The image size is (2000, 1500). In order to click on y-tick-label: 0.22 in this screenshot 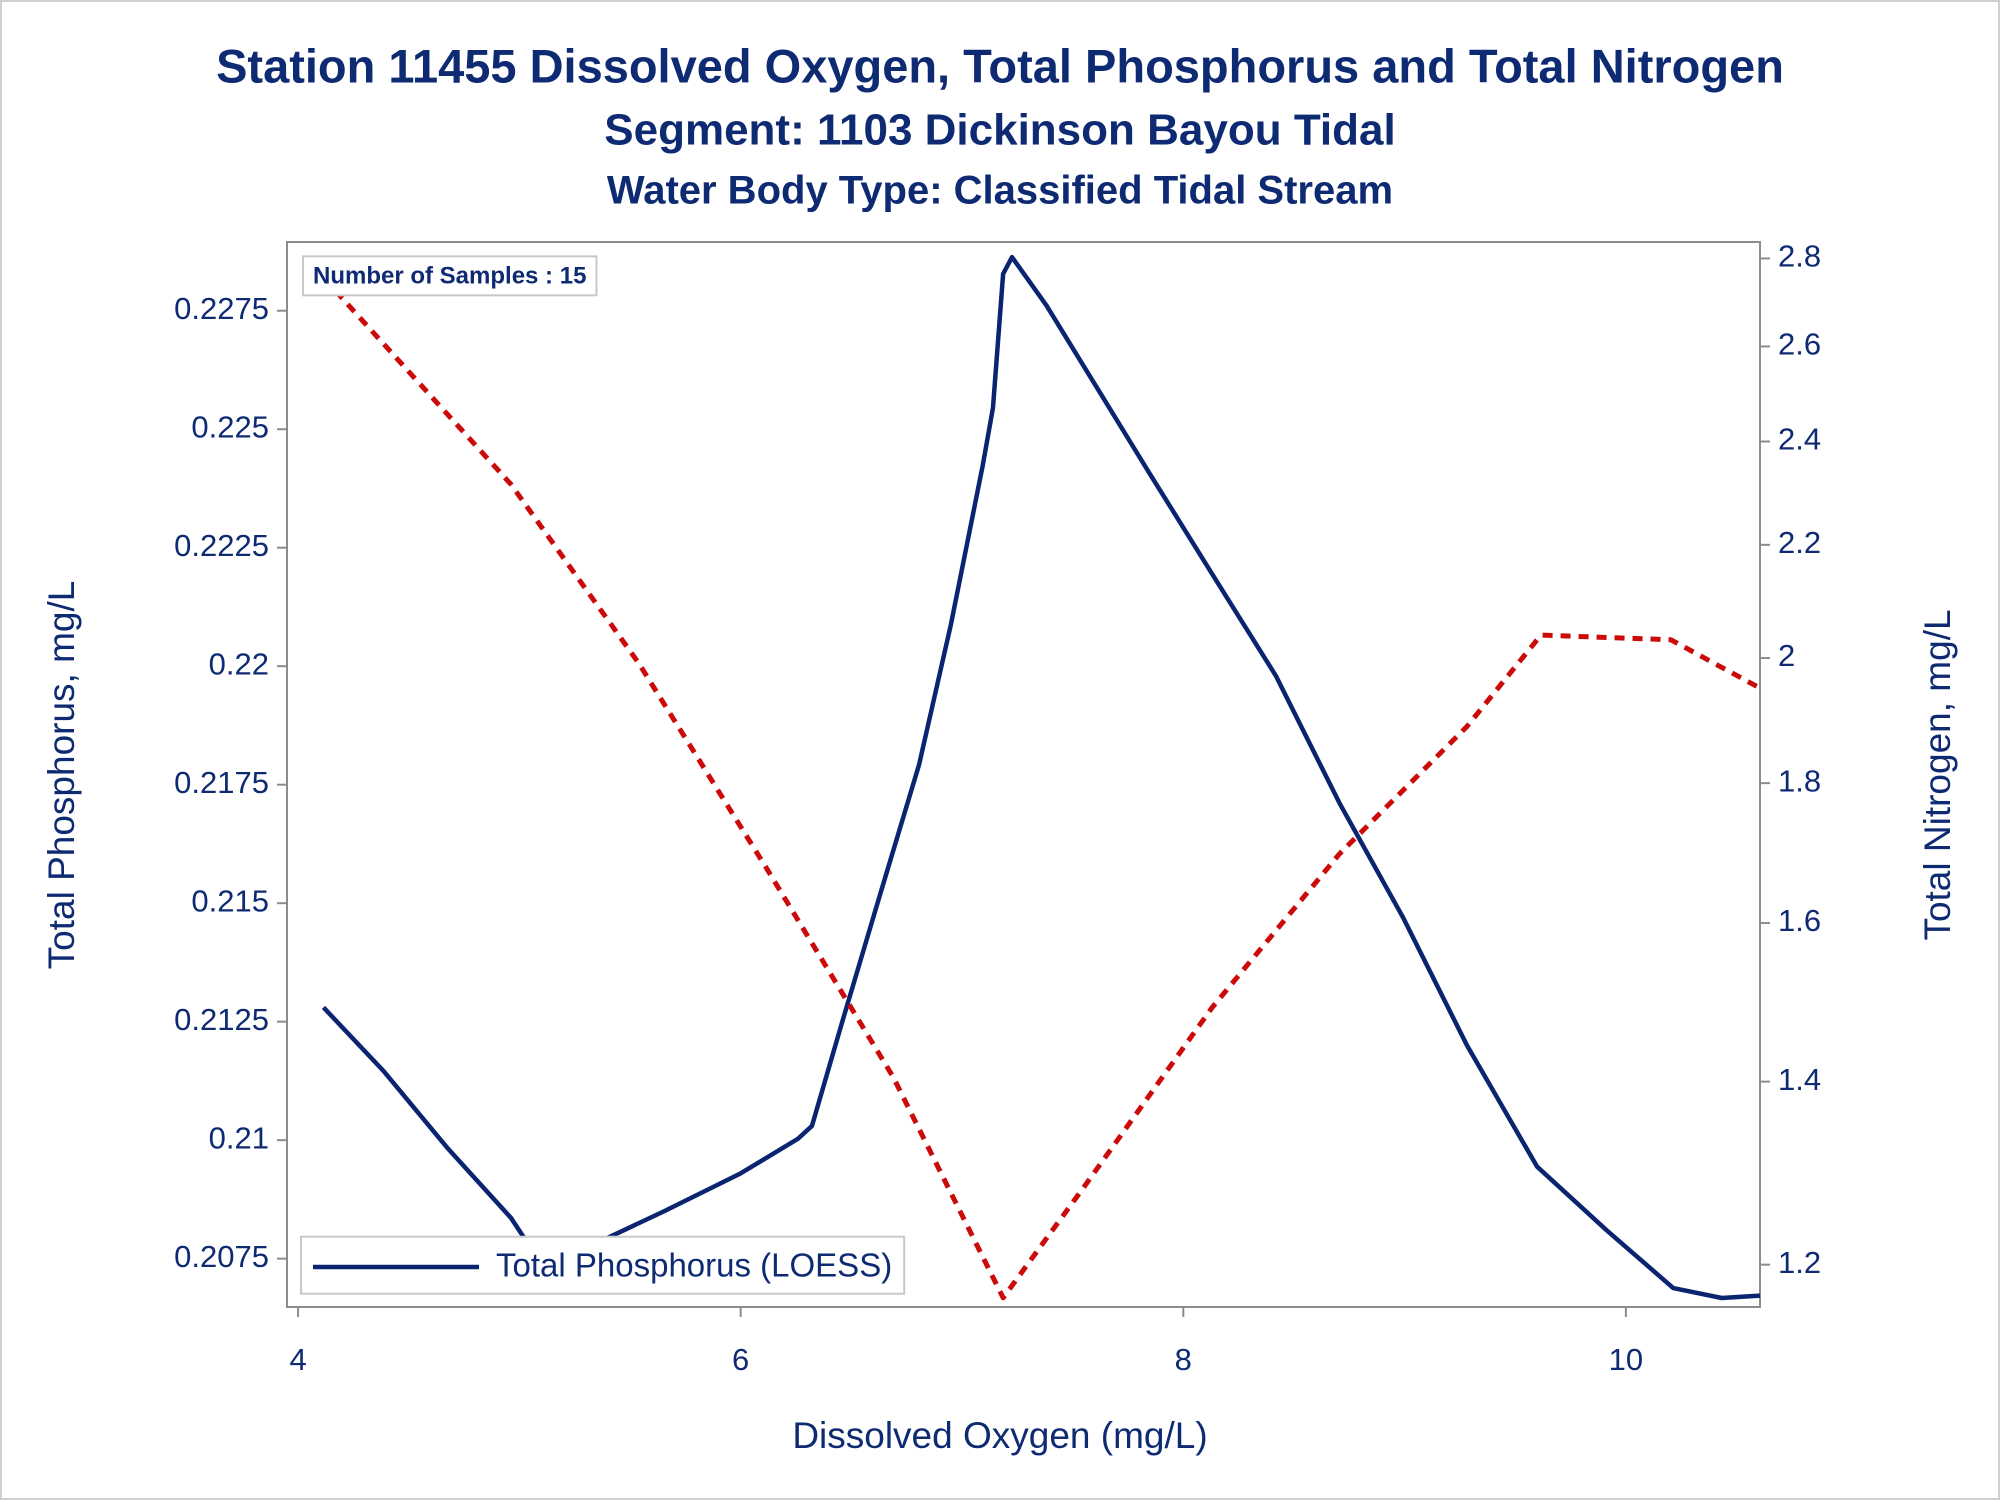, I will do `click(239, 663)`.